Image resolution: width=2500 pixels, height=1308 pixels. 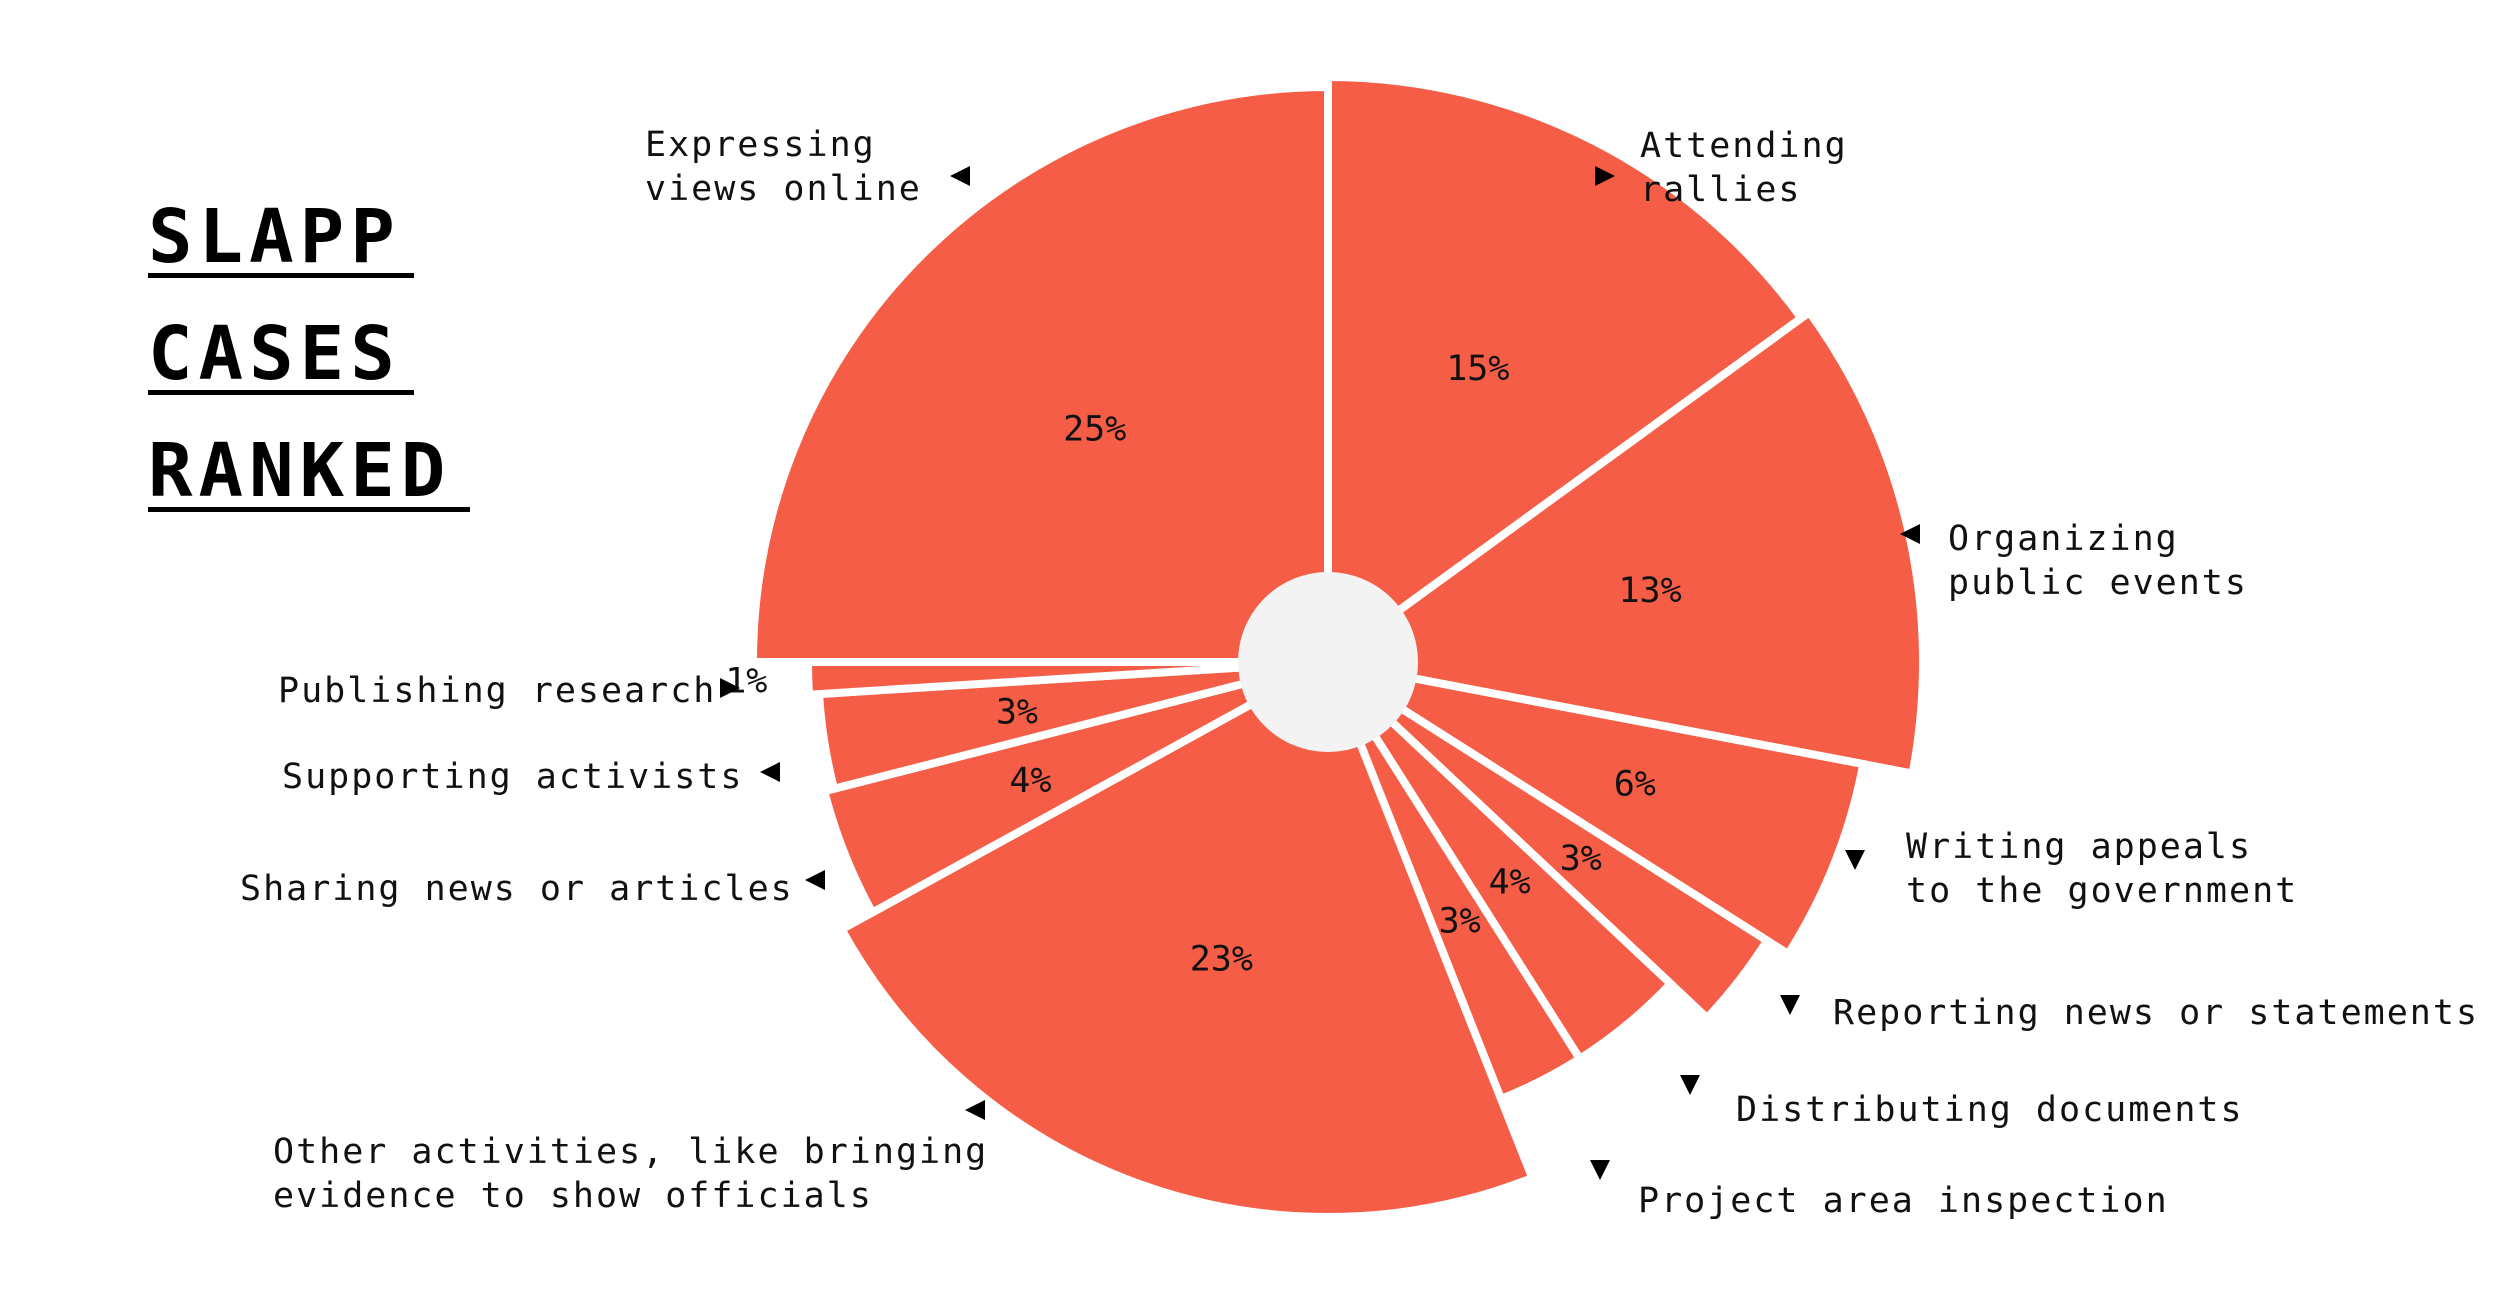 I want to click on category-label-11: Expressing views online, so click(x=783, y=167).